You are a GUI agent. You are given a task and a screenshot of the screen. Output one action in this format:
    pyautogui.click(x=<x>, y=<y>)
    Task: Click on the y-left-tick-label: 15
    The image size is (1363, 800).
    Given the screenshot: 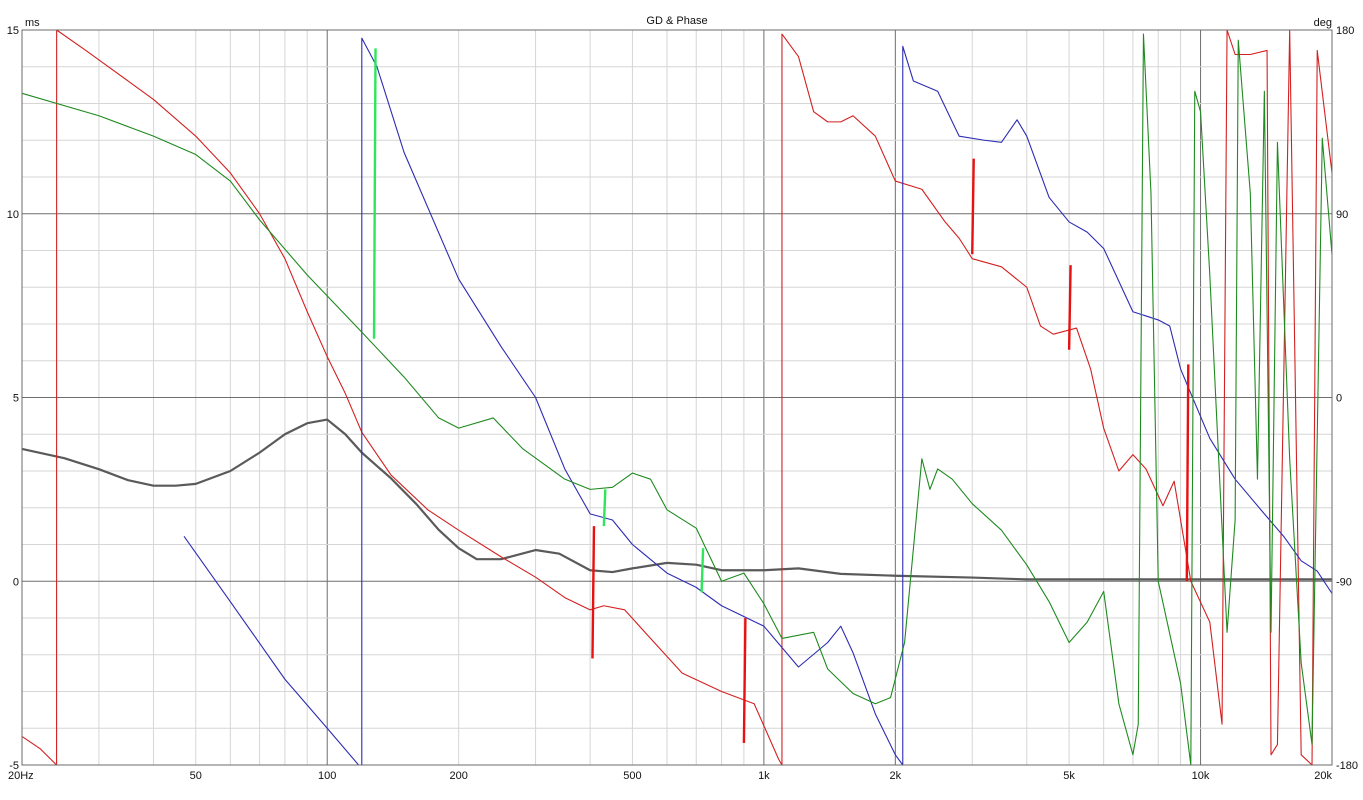 What is the action you would take?
    pyautogui.click(x=13, y=31)
    